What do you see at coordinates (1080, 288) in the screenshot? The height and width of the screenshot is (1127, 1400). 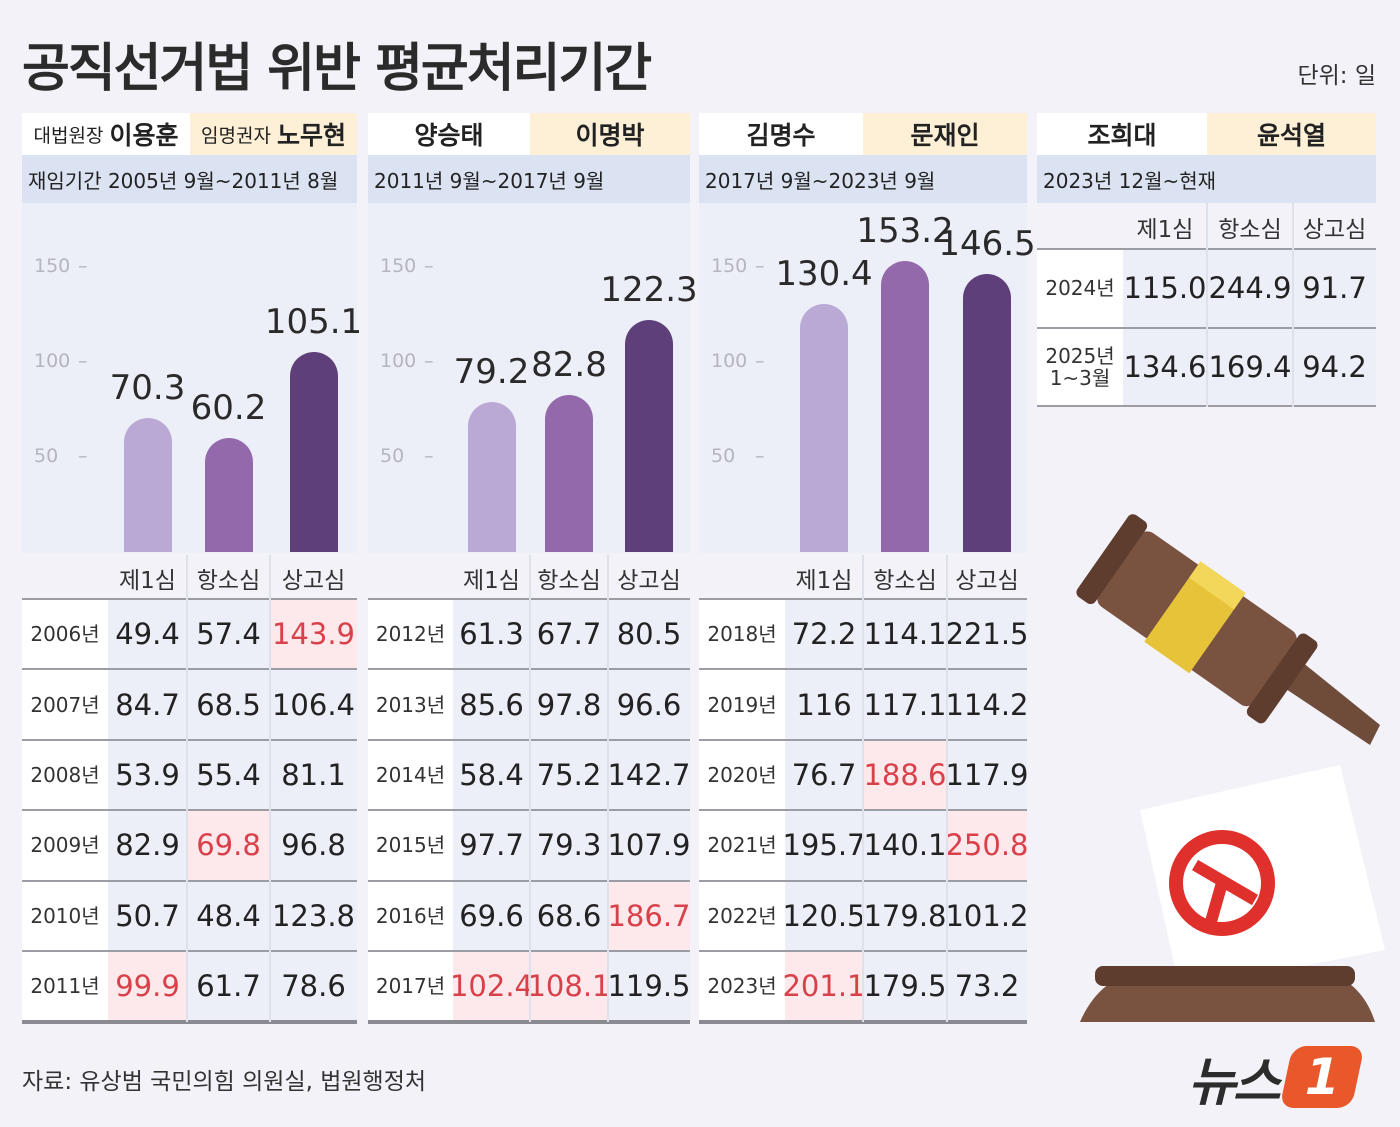 I see `row-year: 2024년` at bounding box center [1080, 288].